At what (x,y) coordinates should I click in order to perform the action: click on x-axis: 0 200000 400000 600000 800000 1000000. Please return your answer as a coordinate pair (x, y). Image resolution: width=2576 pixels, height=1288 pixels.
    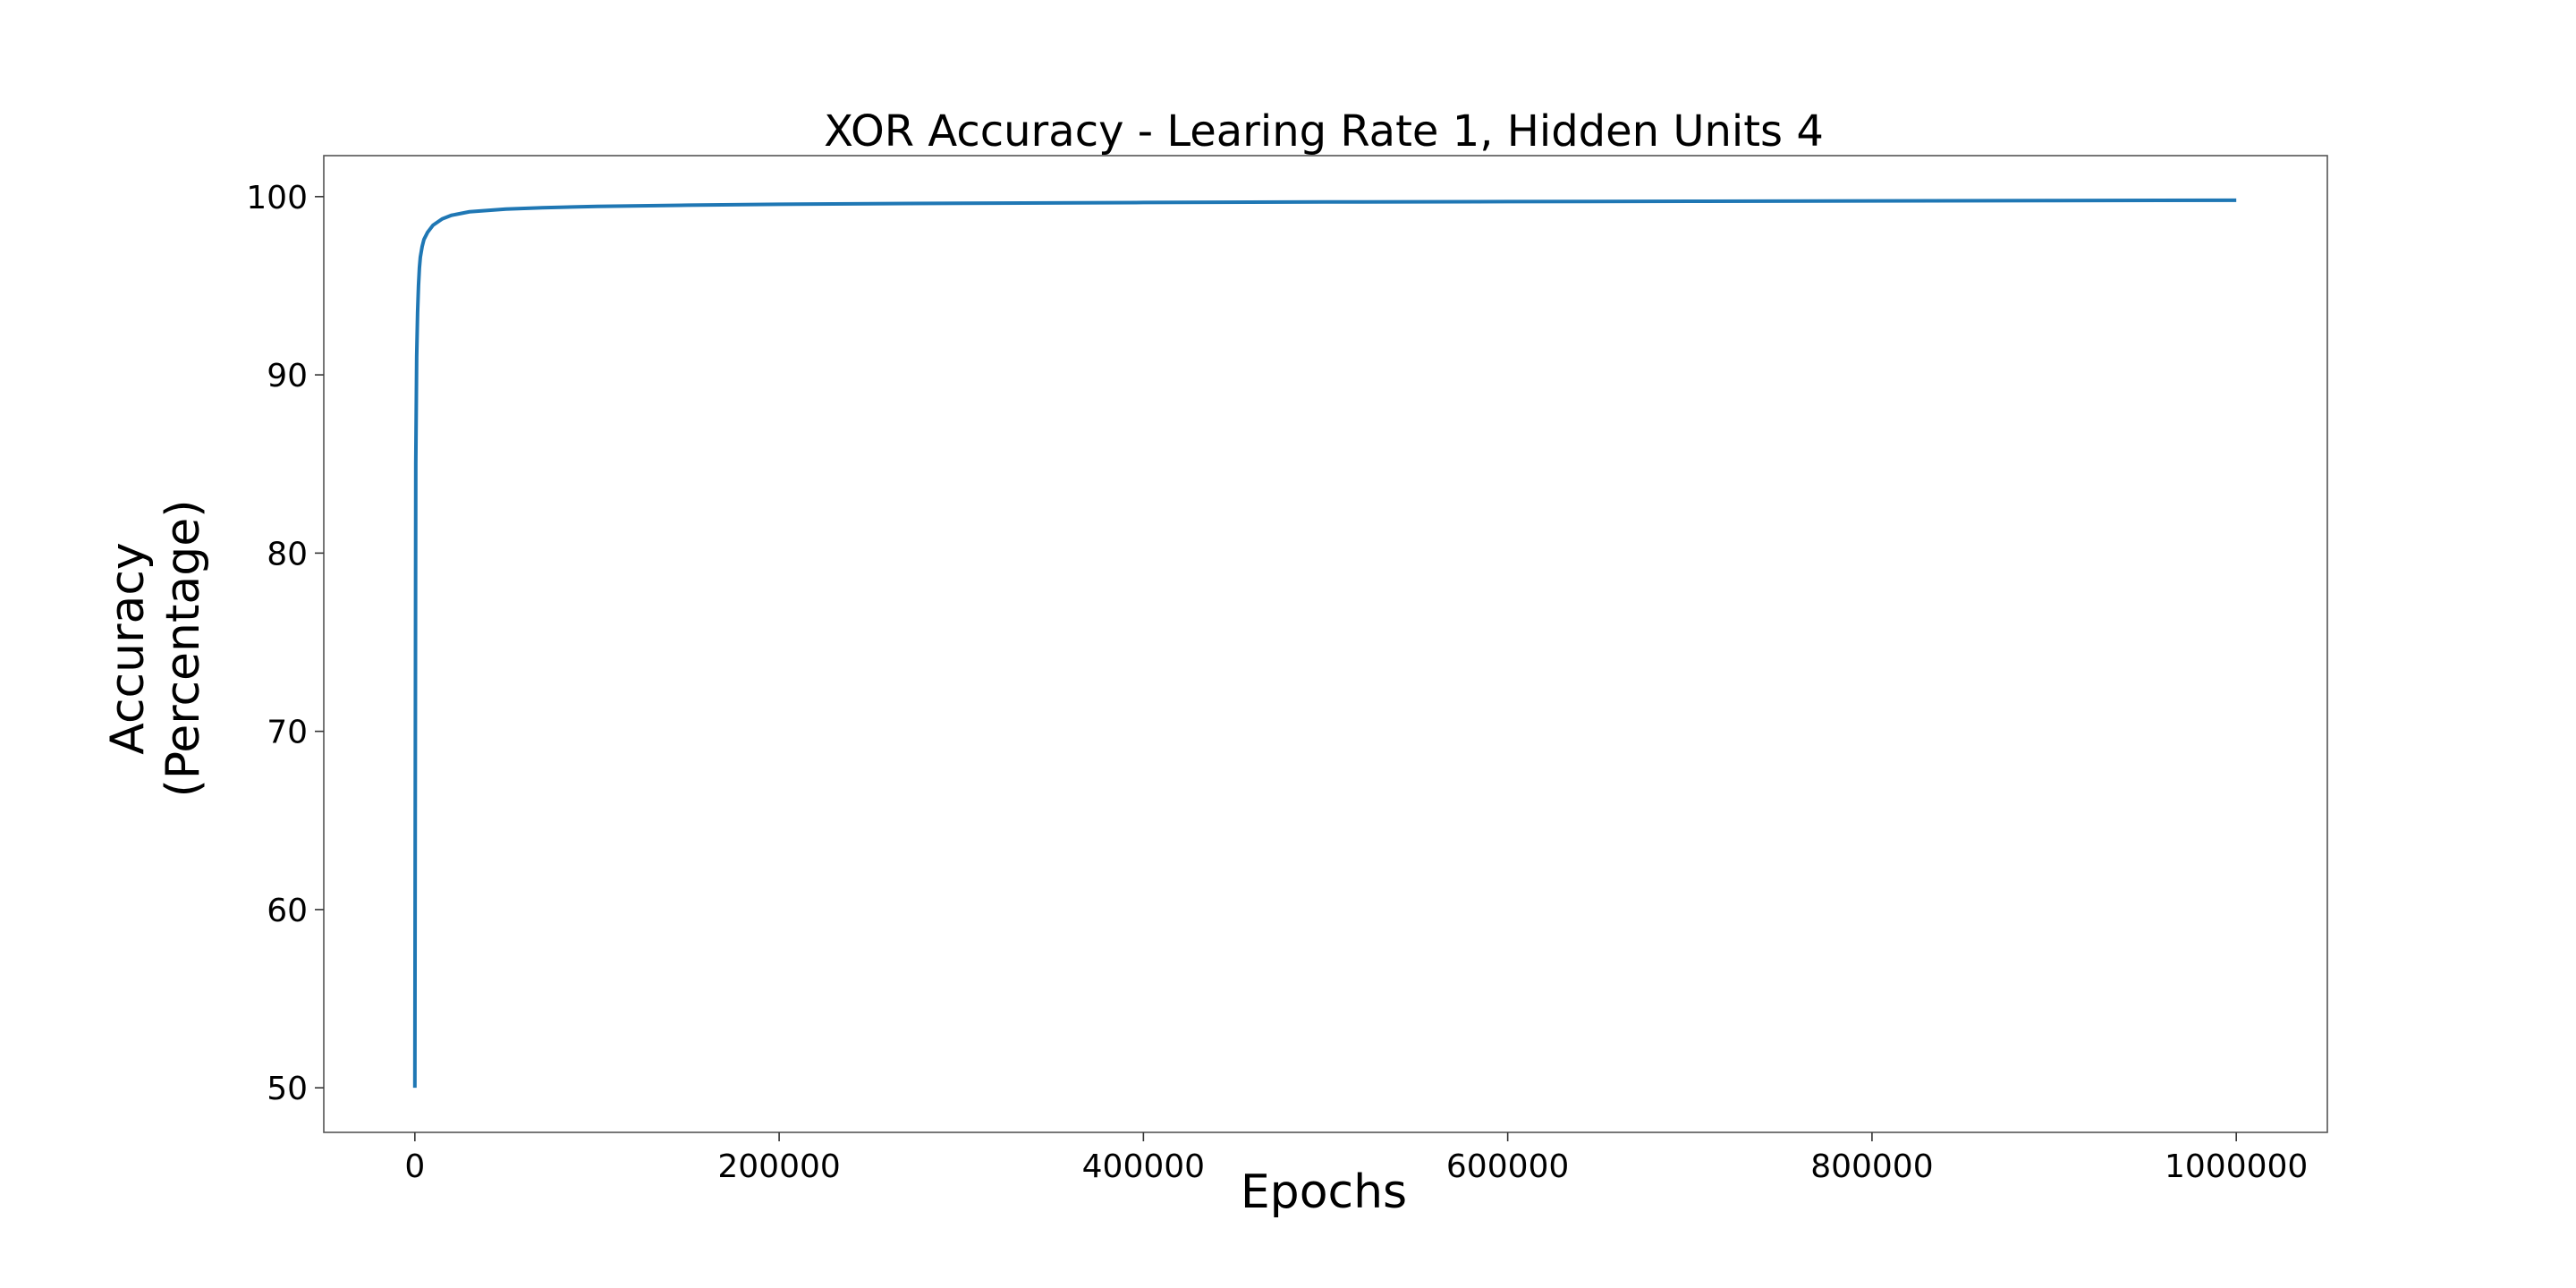
    Looking at the image, I should click on (1356, 1158).